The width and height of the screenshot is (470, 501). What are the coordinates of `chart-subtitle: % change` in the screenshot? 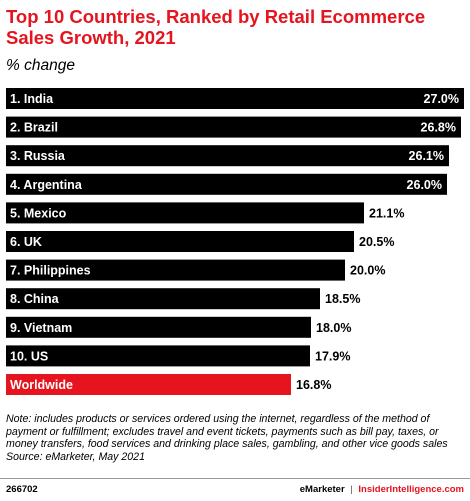 It's located at (40, 65).